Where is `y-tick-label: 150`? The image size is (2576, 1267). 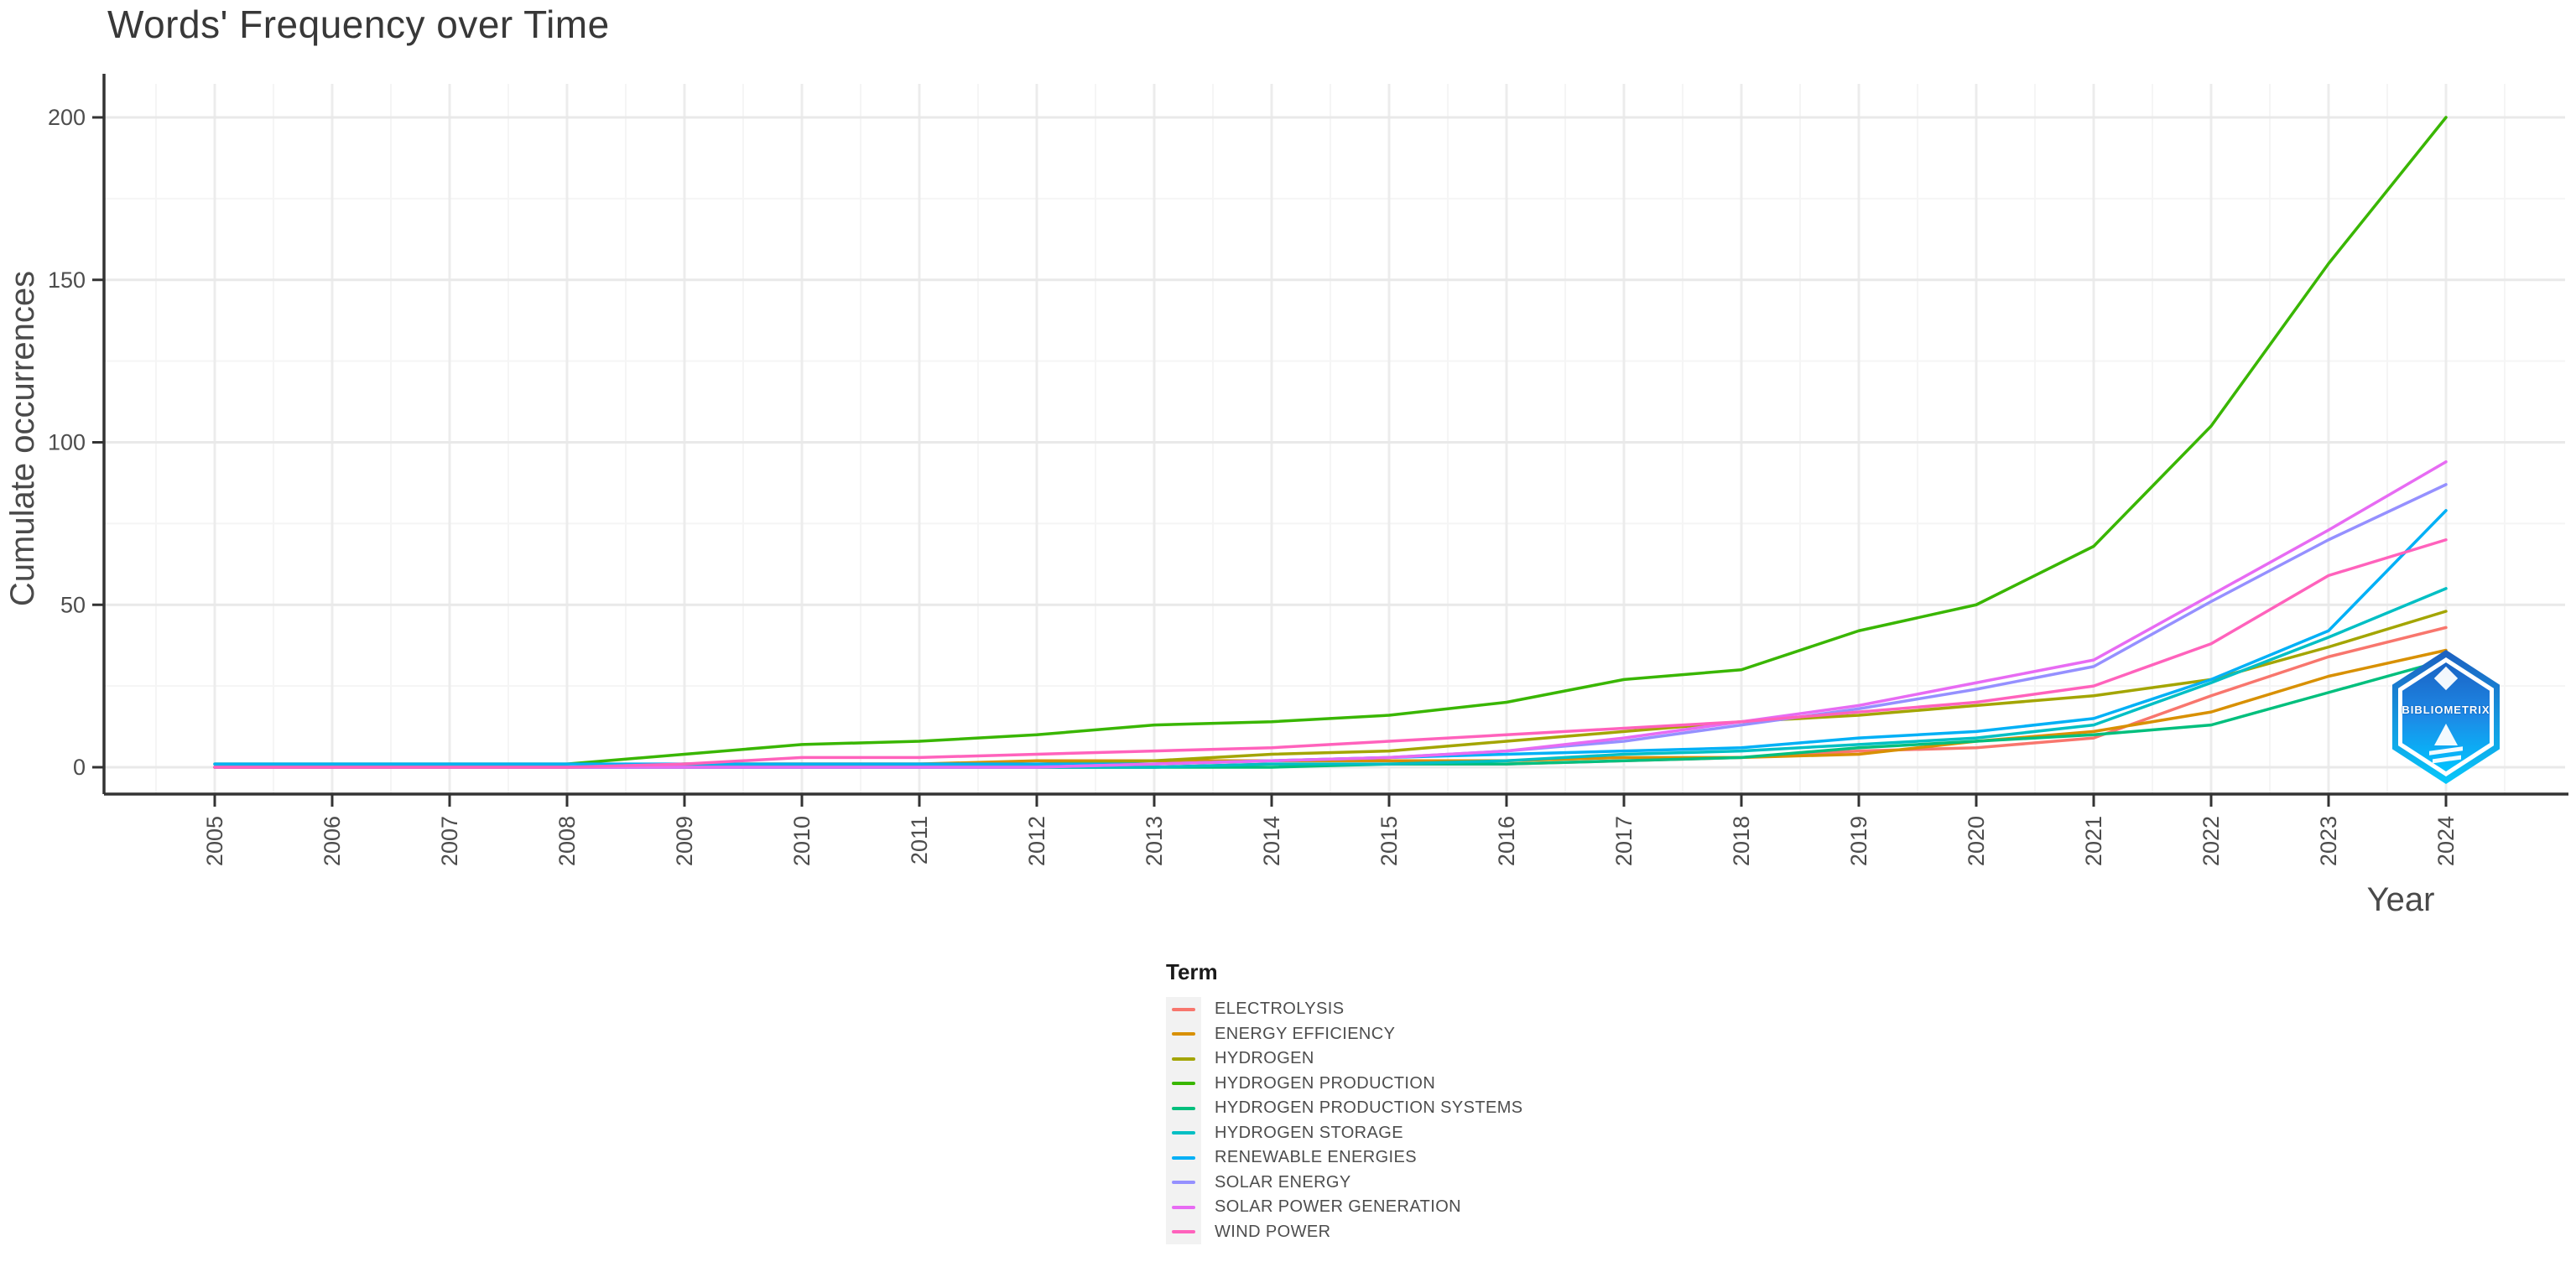 y-tick-label: 150 is located at coordinates (67, 280).